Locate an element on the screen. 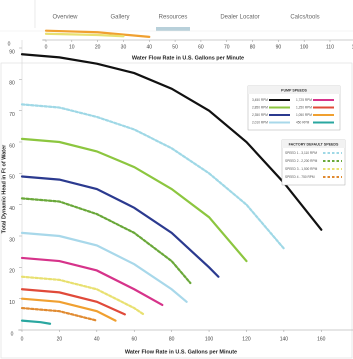  y-tick-label: 80 is located at coordinates (12, 84).